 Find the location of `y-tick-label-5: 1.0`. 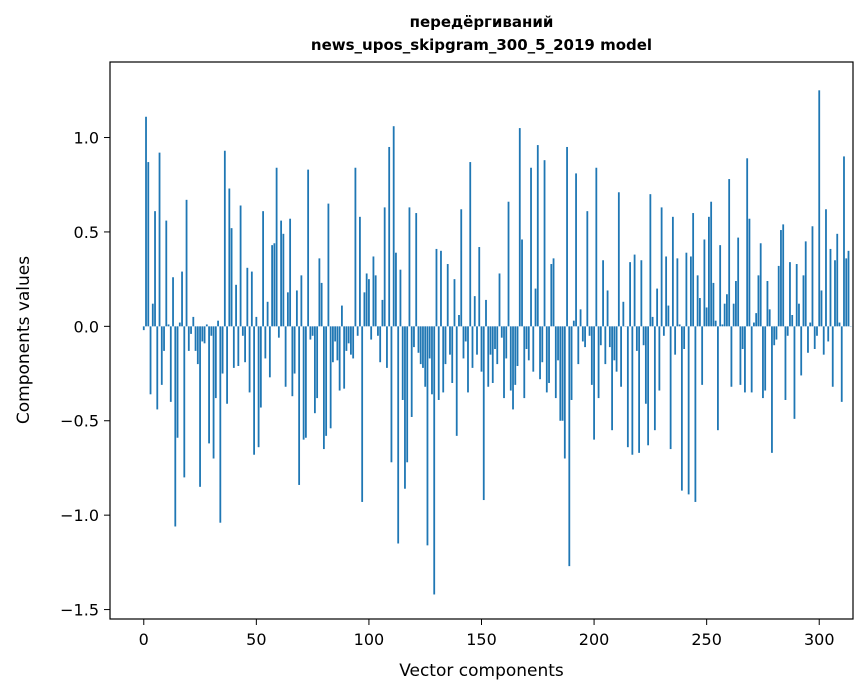

y-tick-label-5: 1.0 is located at coordinates (86, 138).